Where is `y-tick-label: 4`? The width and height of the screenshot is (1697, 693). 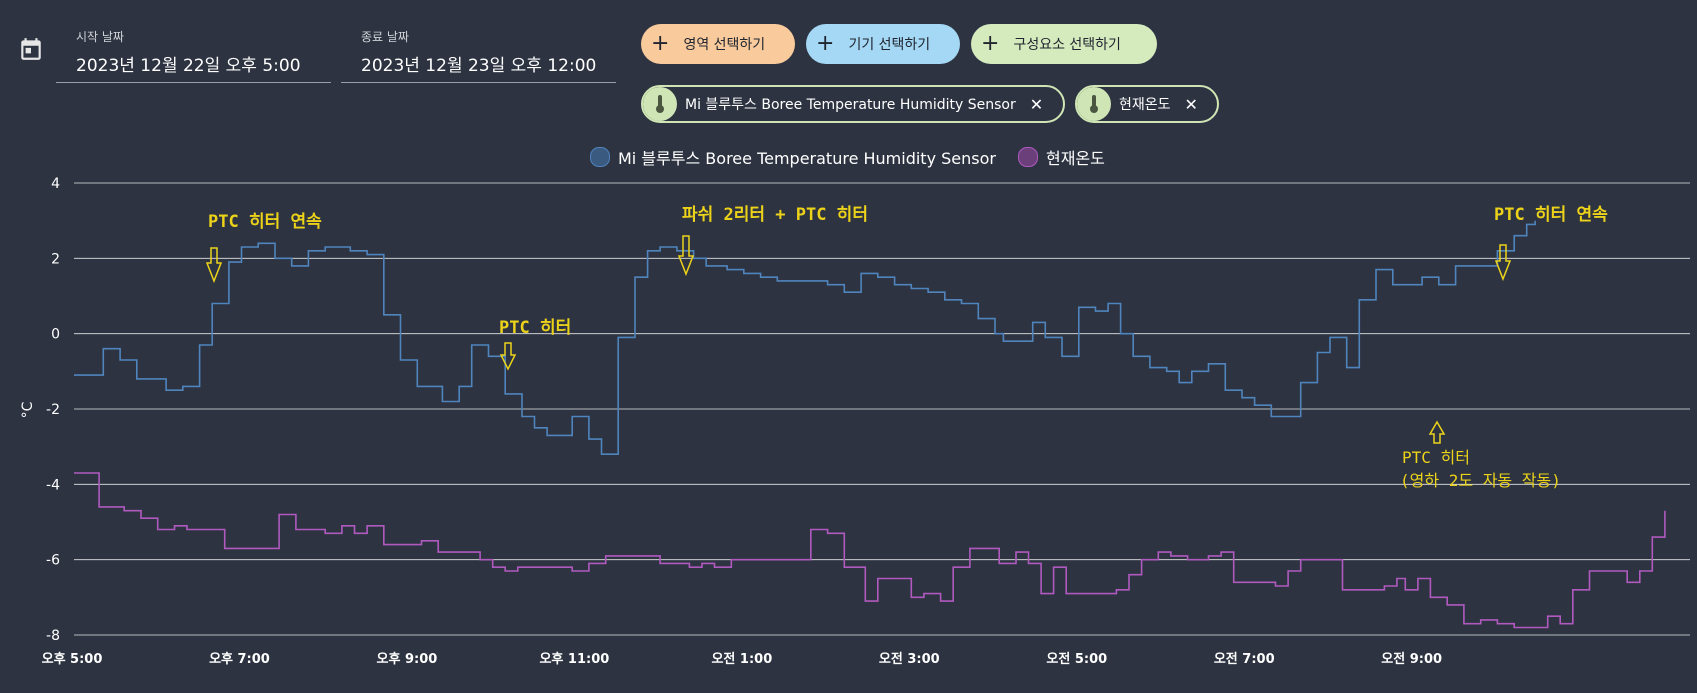
y-tick-label: 4 is located at coordinates (55, 184).